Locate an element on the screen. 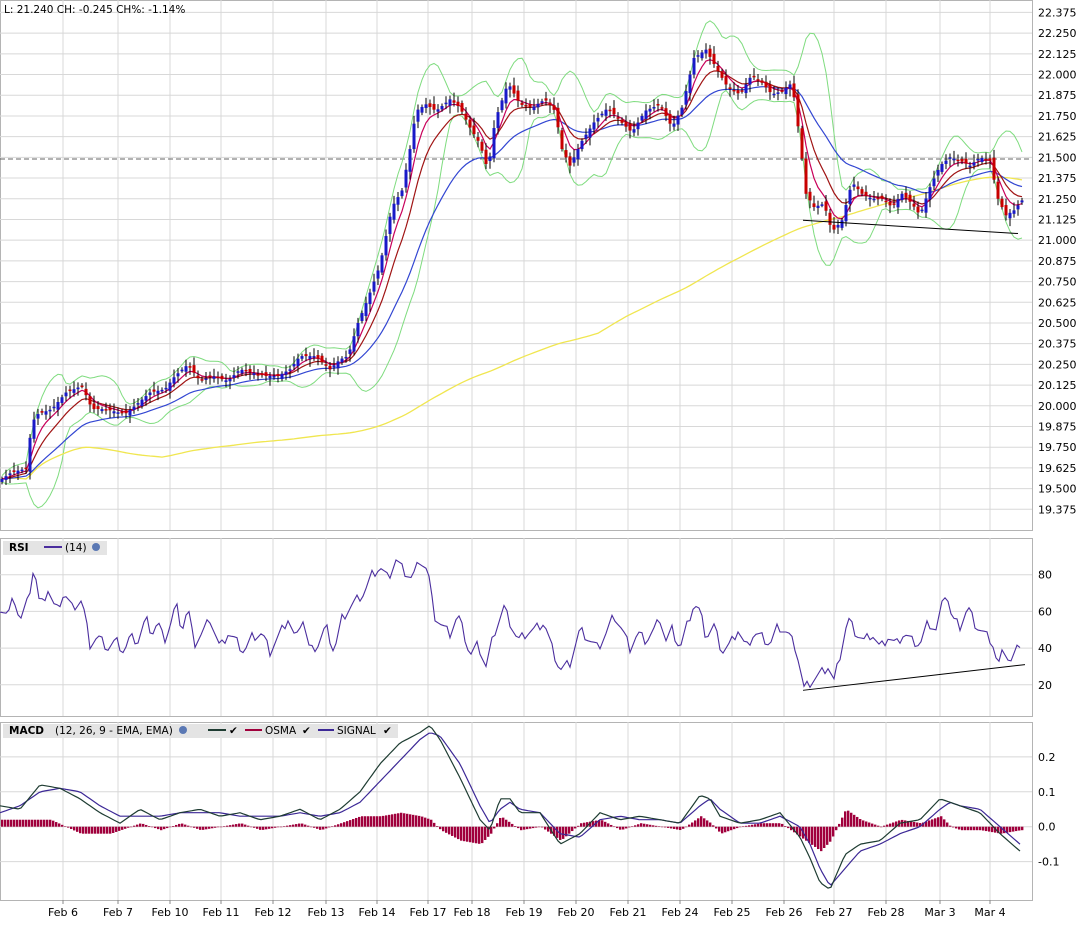 The height and width of the screenshot is (925, 1084). x-tick-label: Feb 14 is located at coordinates (377, 912).